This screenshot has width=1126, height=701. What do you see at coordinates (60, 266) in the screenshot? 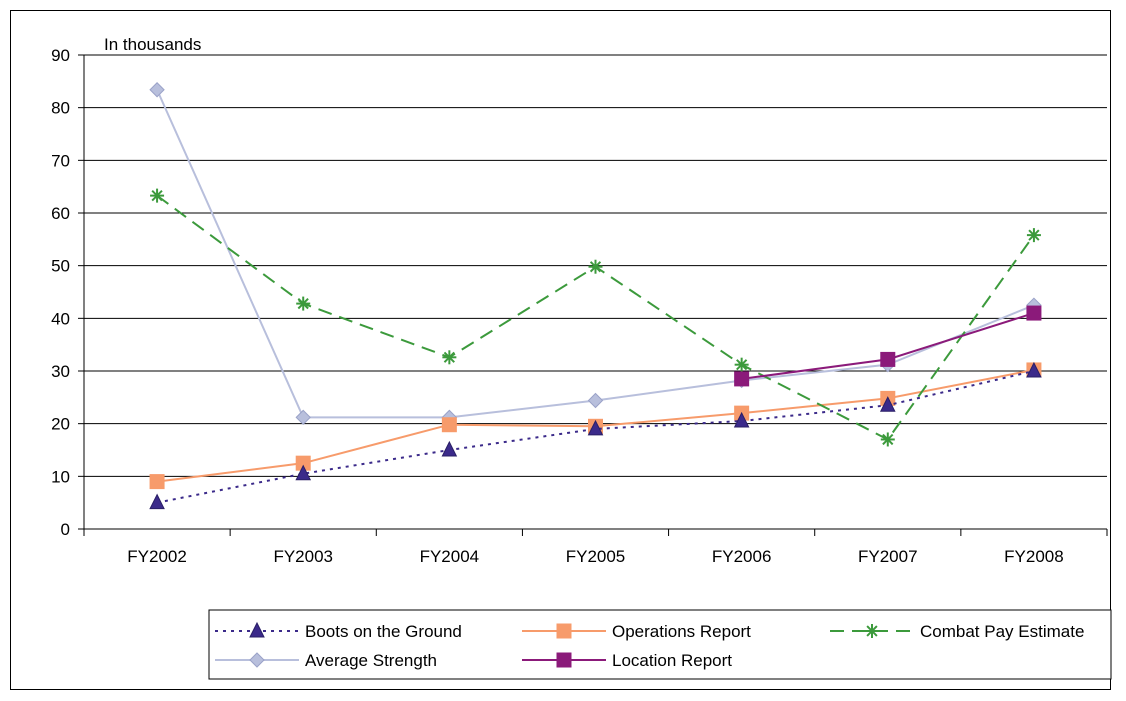
I see `y-tick-label: 50` at bounding box center [60, 266].